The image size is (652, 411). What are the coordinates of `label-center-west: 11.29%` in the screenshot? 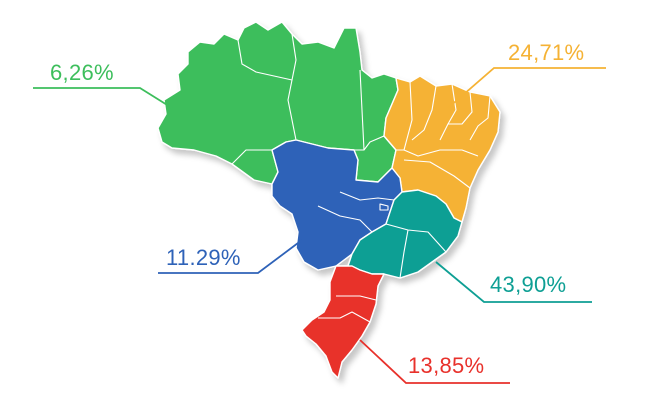 It's located at (203, 257).